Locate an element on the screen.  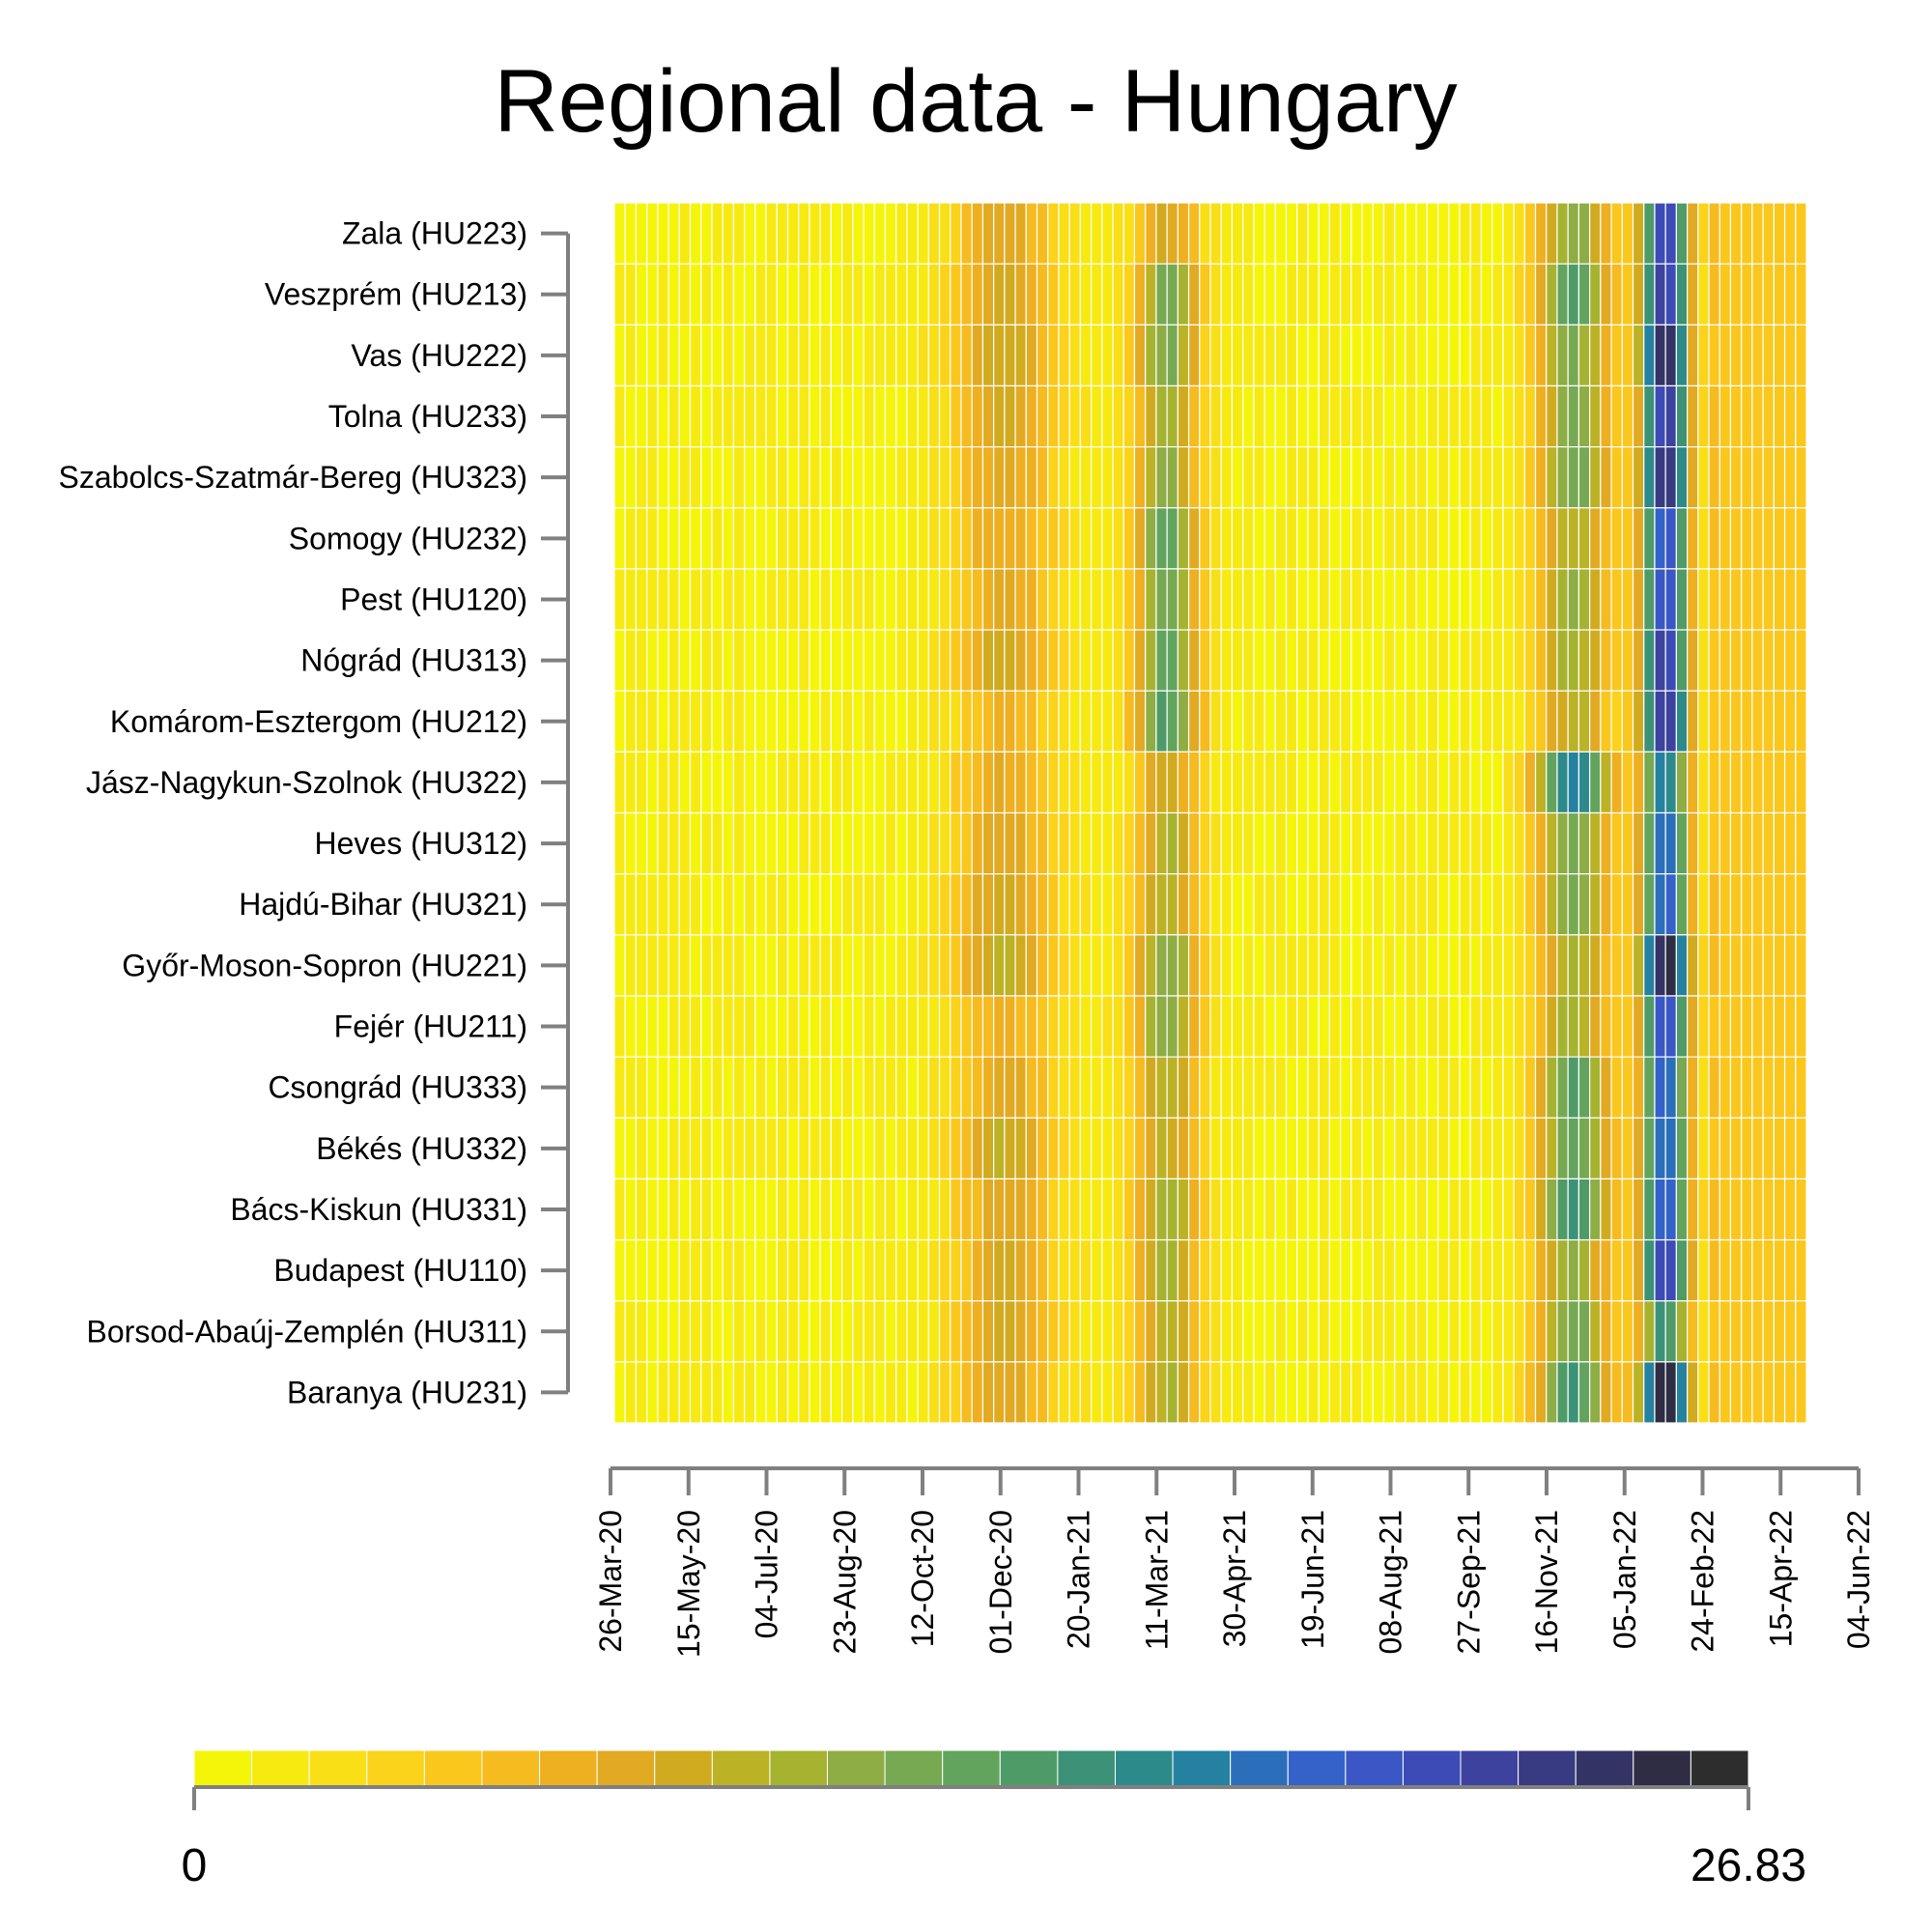
x-tick-label: 15-May-20 is located at coordinates (688, 1584).